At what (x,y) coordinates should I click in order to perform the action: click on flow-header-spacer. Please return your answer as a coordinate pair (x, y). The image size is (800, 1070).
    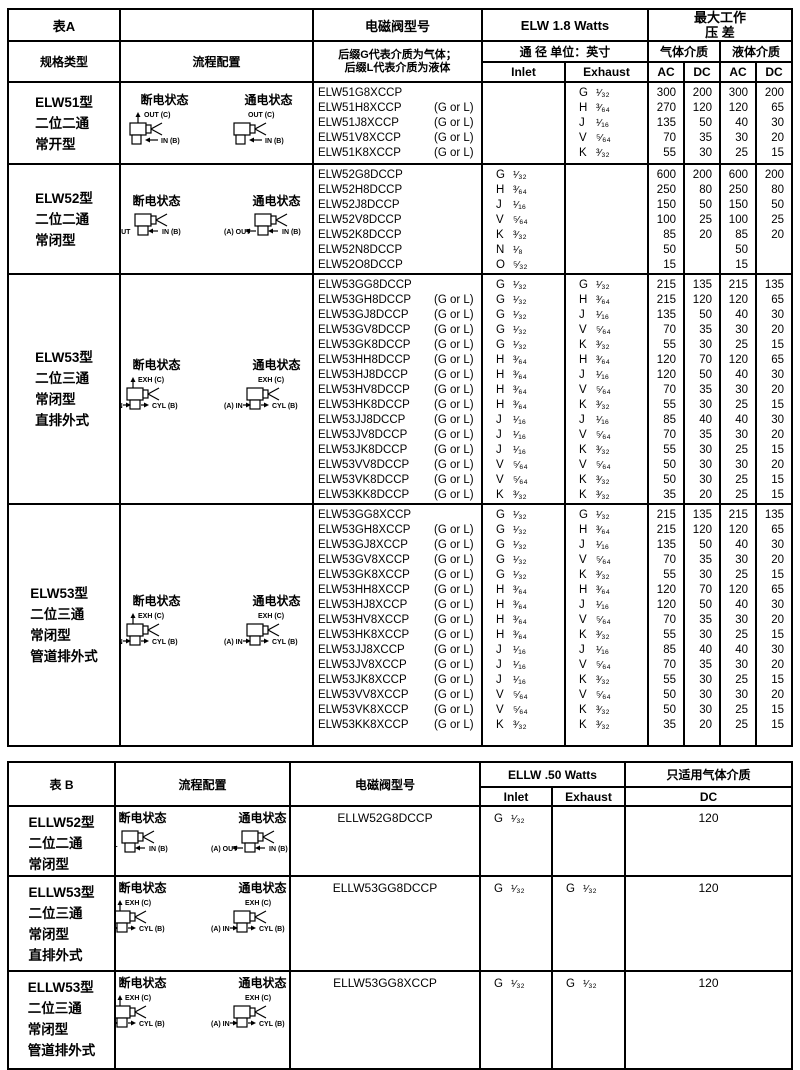
    Looking at the image, I should click on (216, 25).